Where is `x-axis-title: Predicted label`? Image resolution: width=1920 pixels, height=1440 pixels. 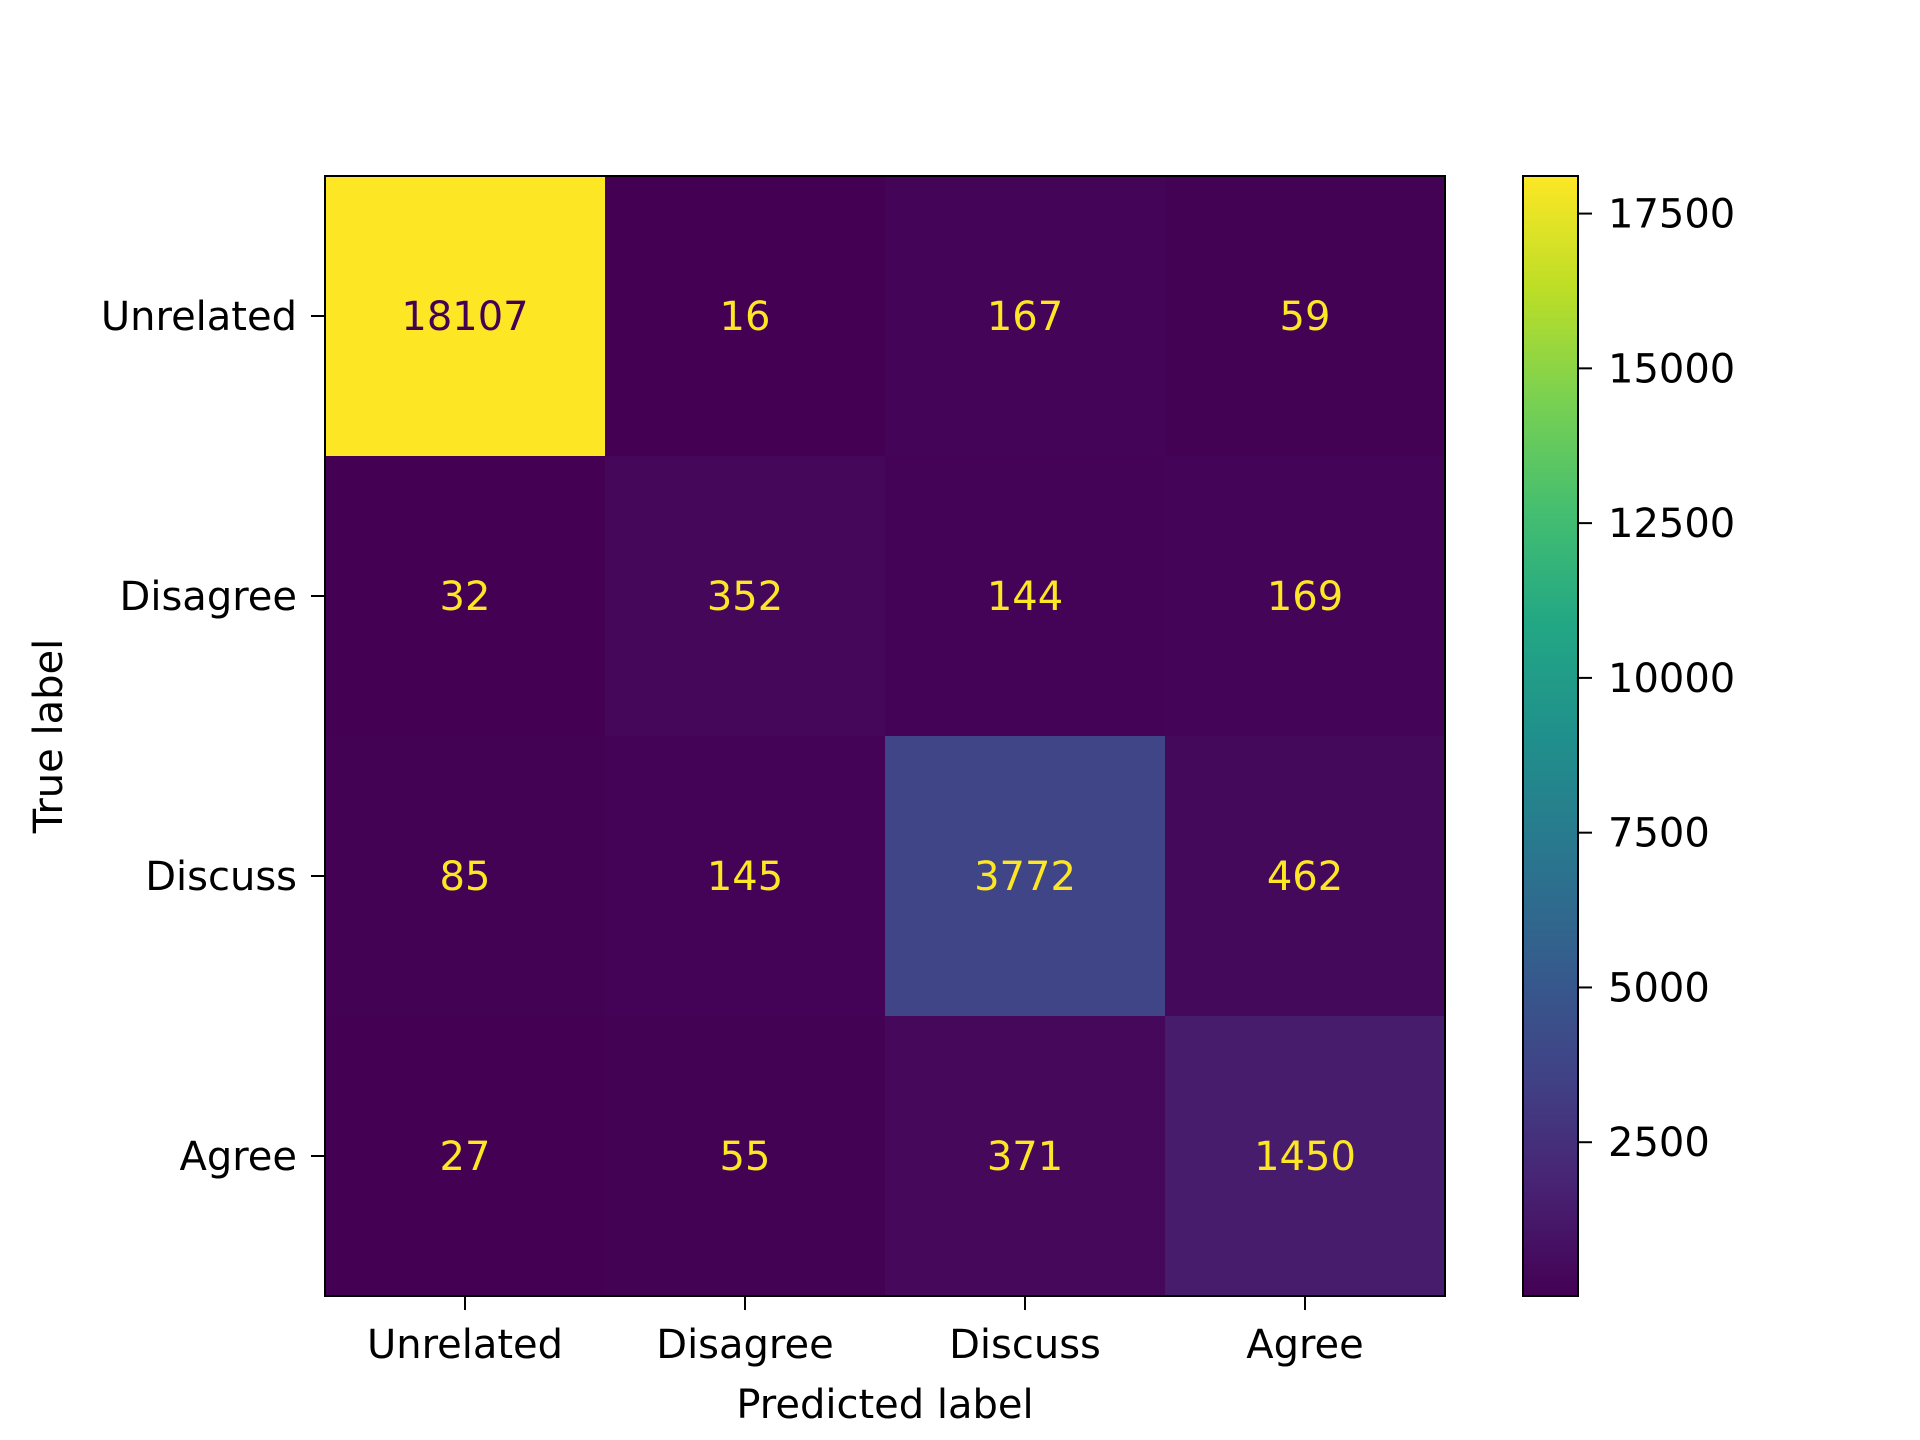
x-axis-title: Predicted label is located at coordinates (884, 1405).